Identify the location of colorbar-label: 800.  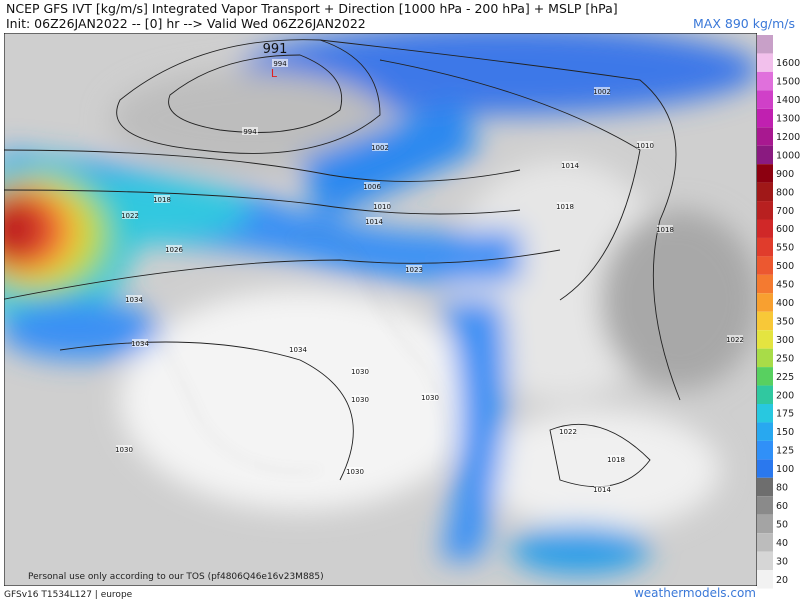
(785, 192).